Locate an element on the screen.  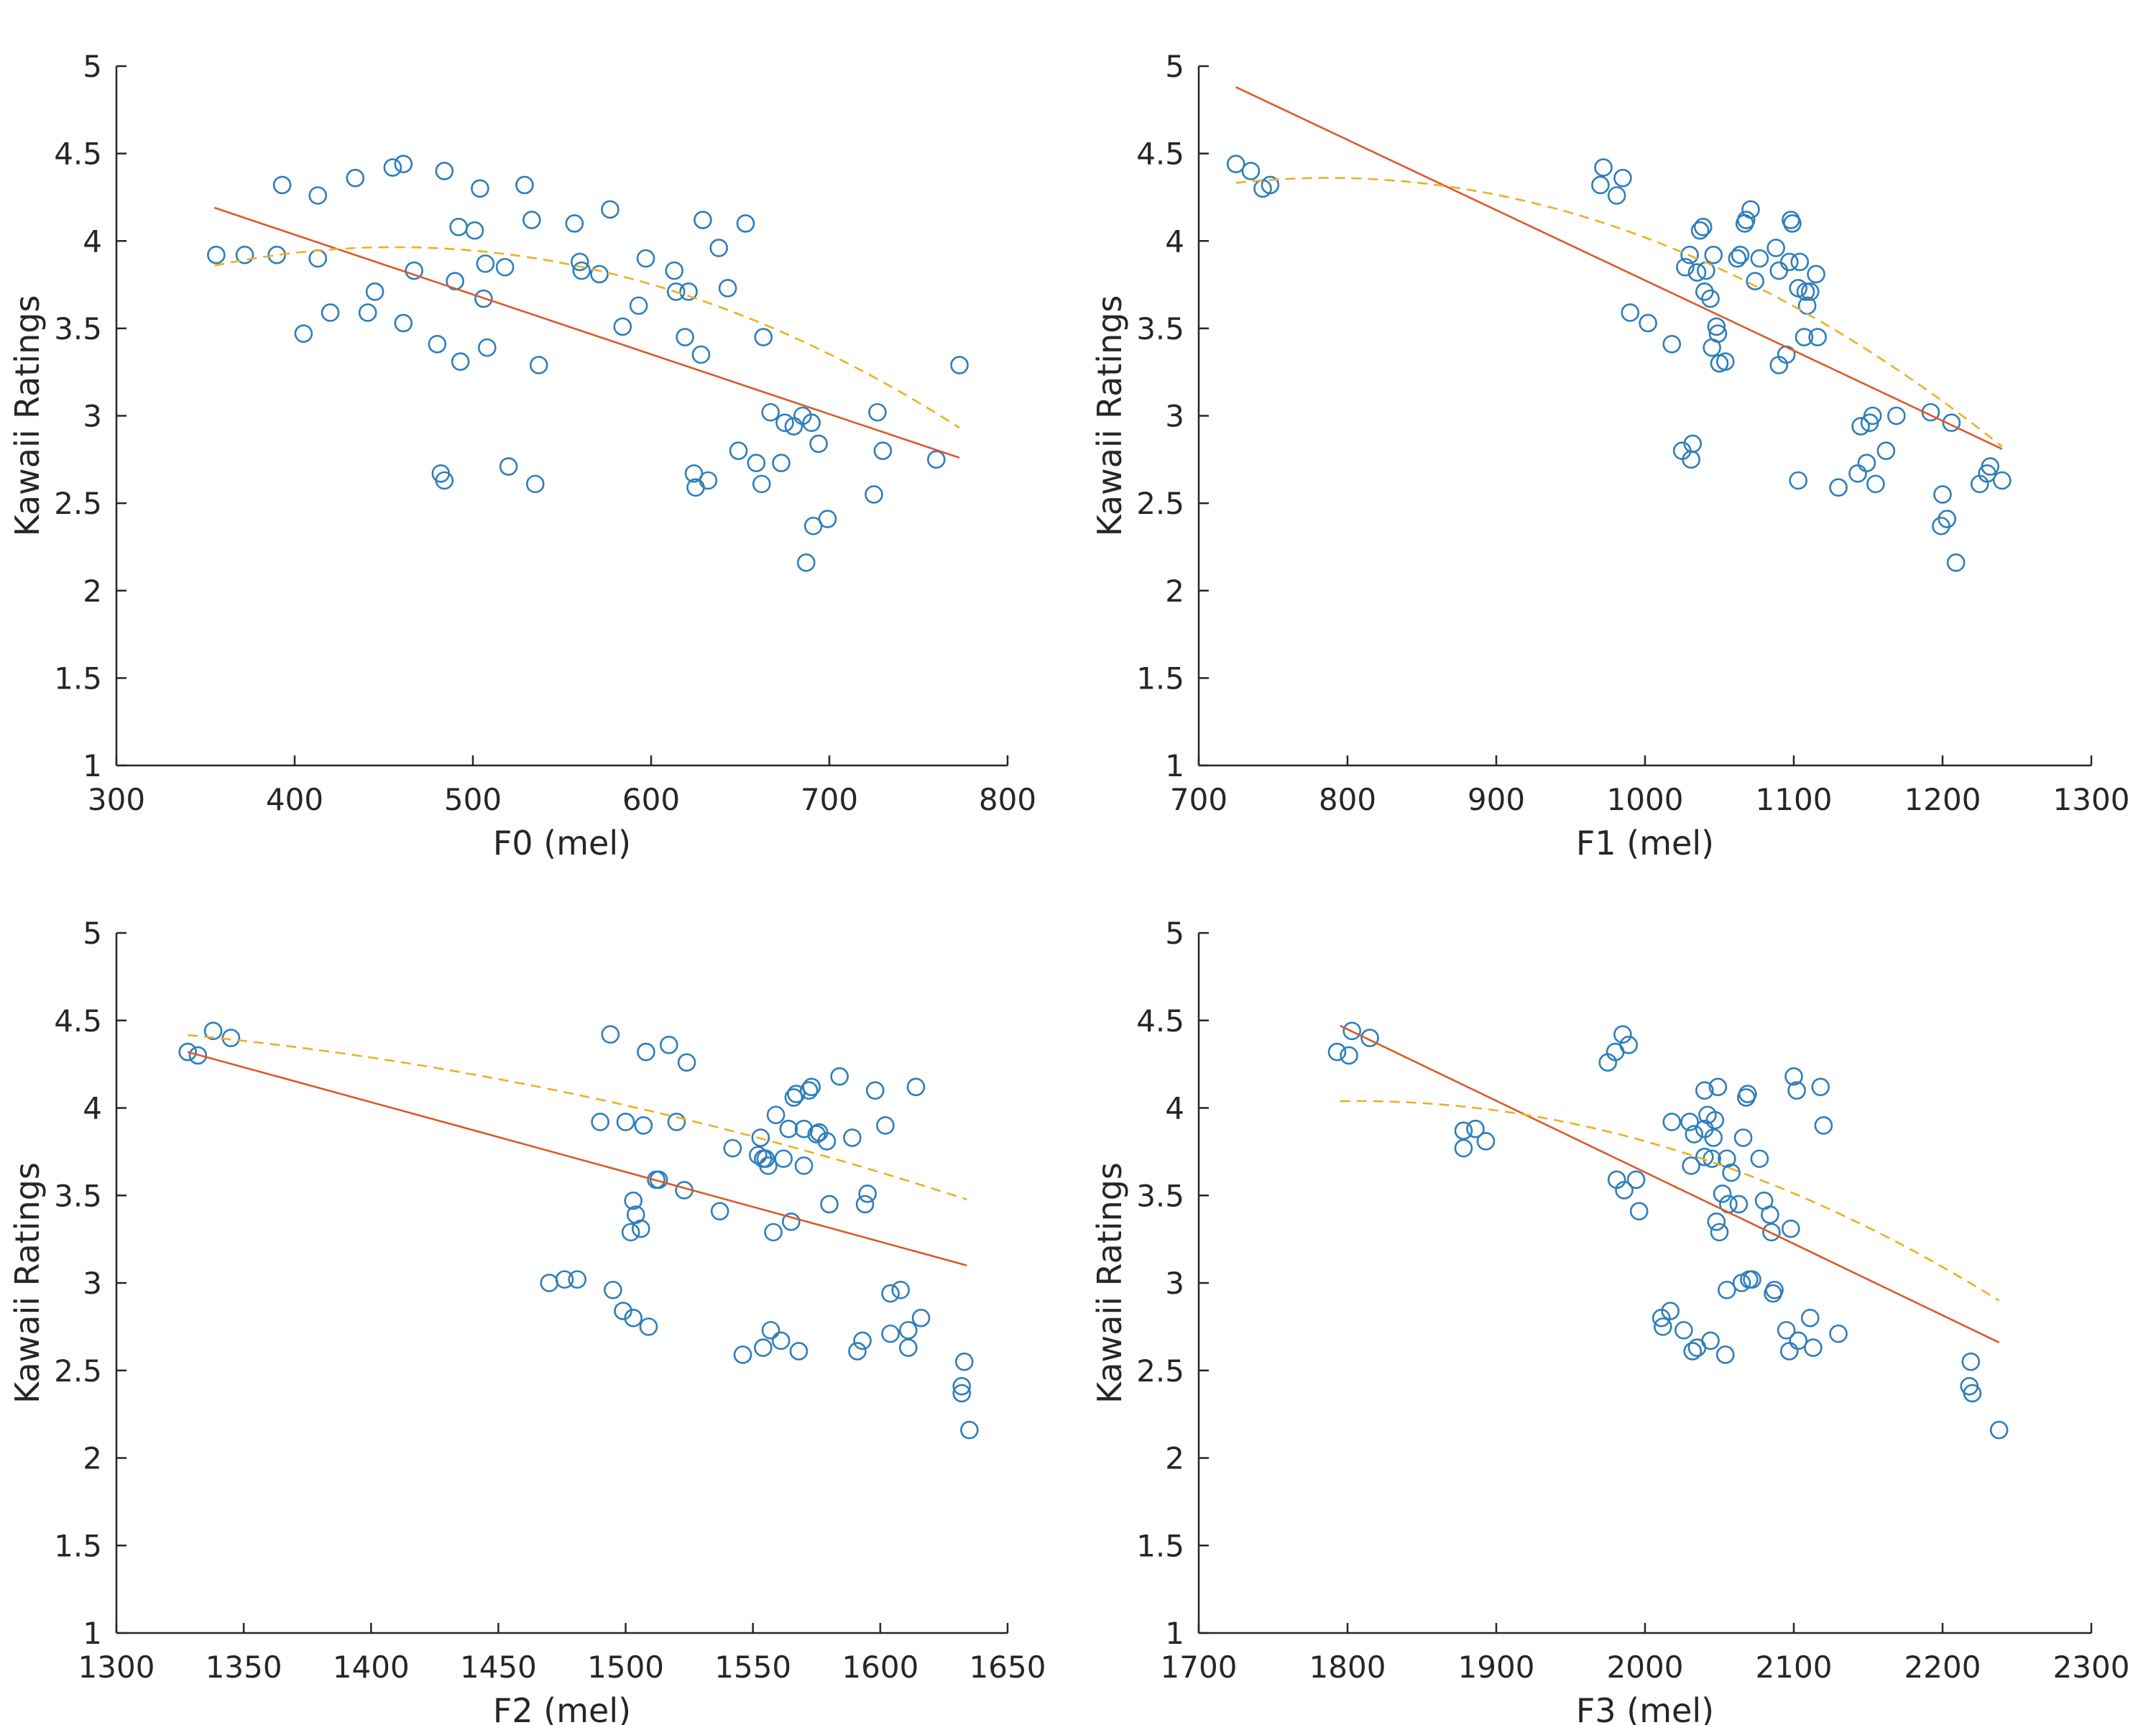
f2-y-tick-label: 1 is located at coordinates (93, 1633).